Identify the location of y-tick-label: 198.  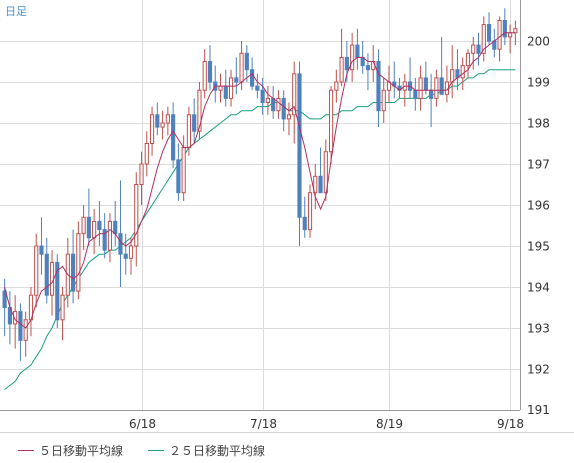
(538, 124).